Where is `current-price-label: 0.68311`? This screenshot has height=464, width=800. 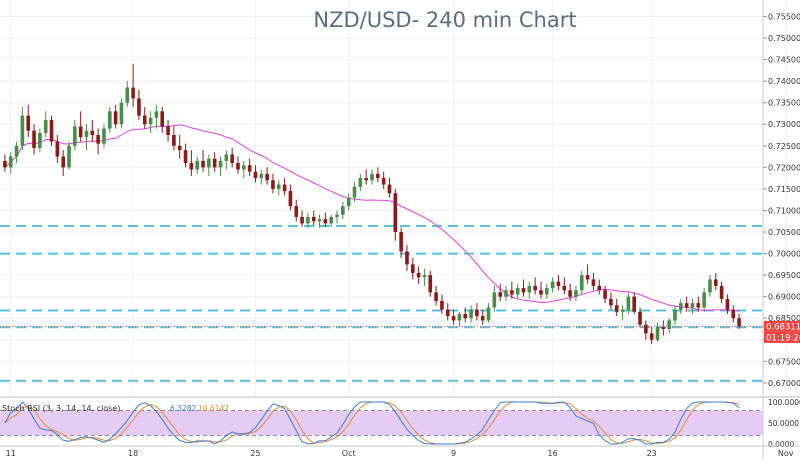 current-price-label: 0.68311 is located at coordinates (783, 327).